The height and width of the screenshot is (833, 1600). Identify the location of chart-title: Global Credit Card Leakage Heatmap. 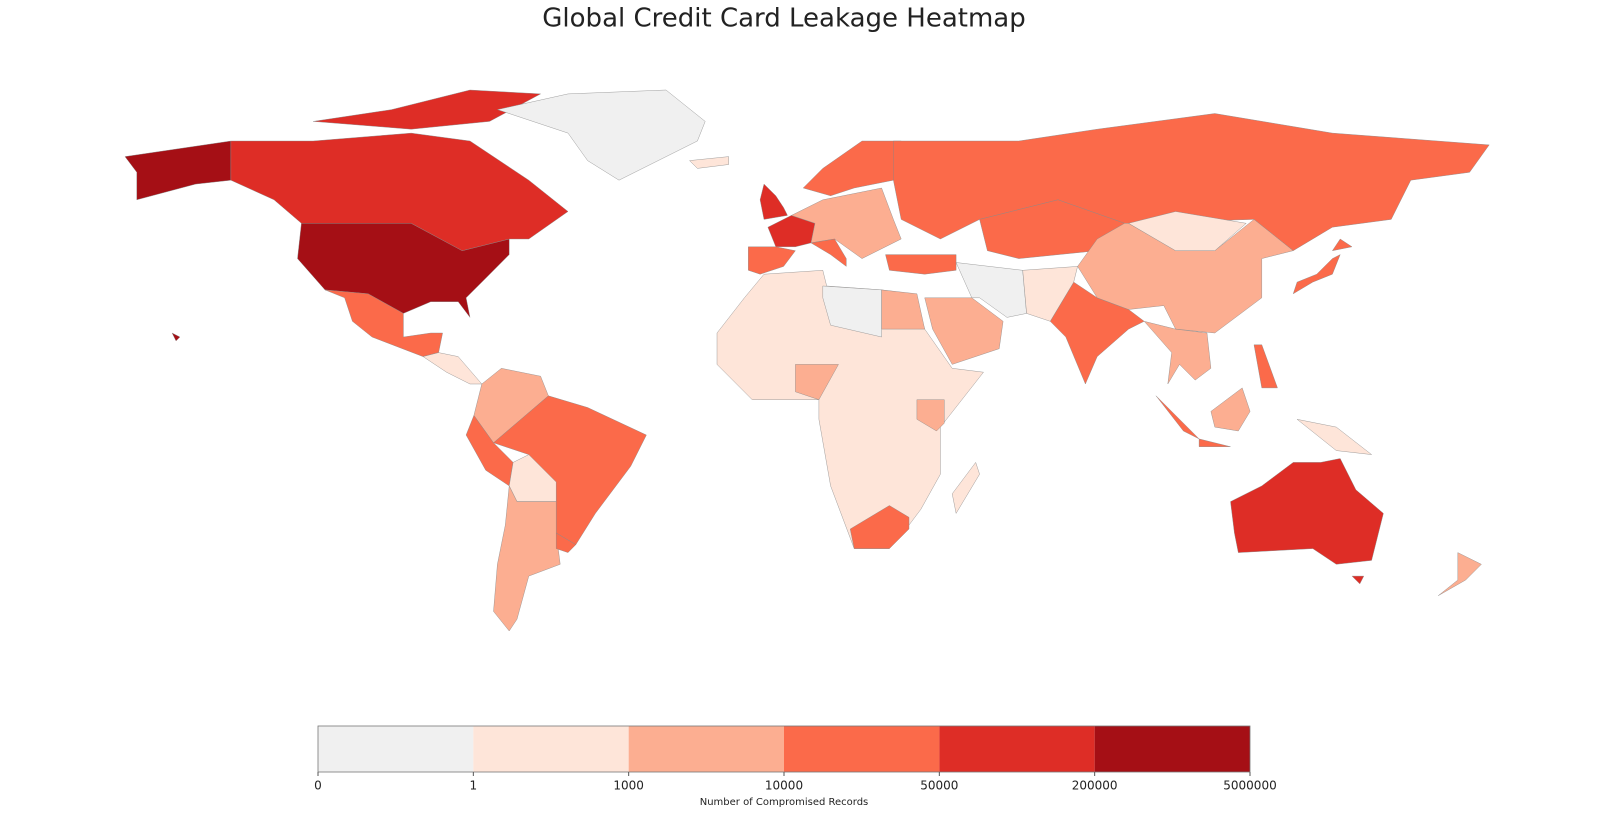
(783, 19).